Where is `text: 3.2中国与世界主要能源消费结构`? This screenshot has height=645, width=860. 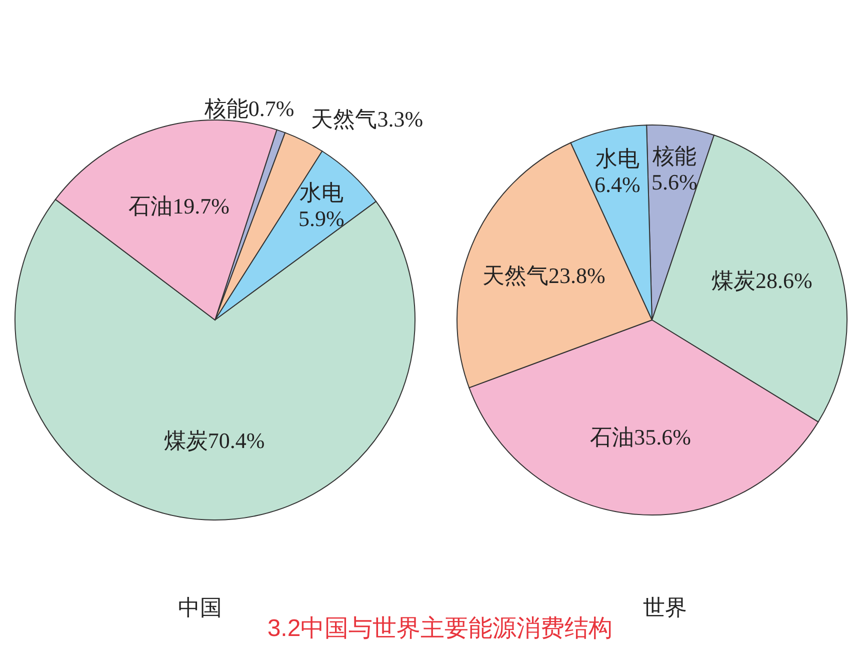
text: 3.2中国与世界主要能源消费结构 is located at coordinates (440, 628).